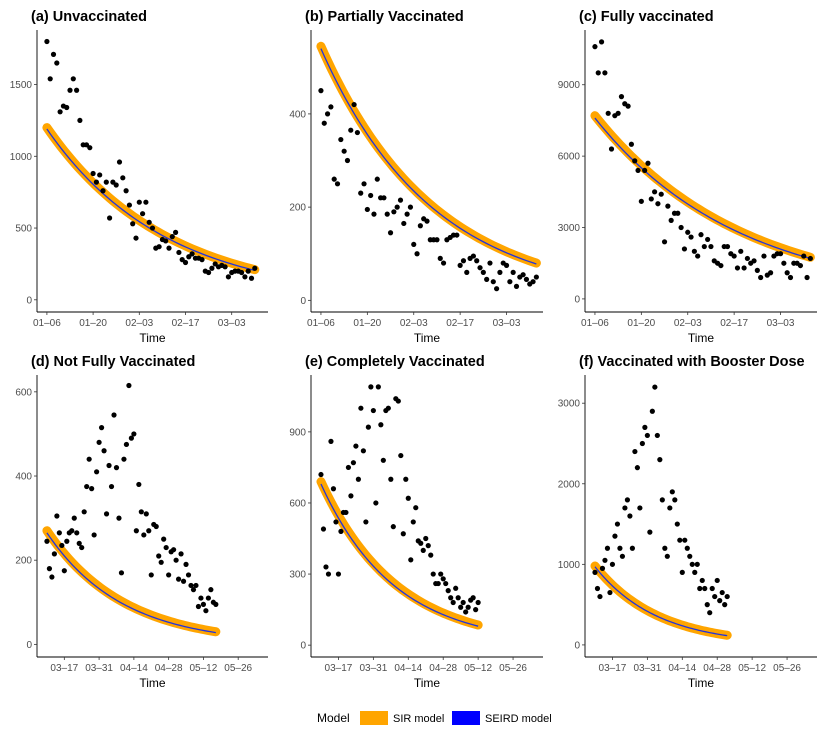 The image size is (830, 747). What do you see at coordinates (682, 668) in the screenshot?
I see `x-tick-label: 04–14` at bounding box center [682, 668].